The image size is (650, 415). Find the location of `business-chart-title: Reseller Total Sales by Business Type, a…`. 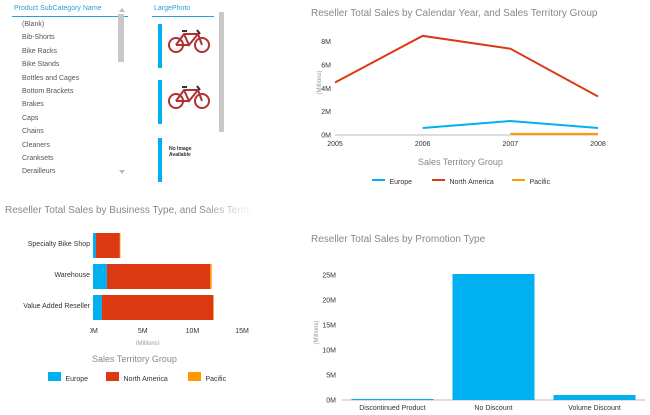

business-chart-title: Reseller Total Sales by Business Type, a… is located at coordinates (130, 210).